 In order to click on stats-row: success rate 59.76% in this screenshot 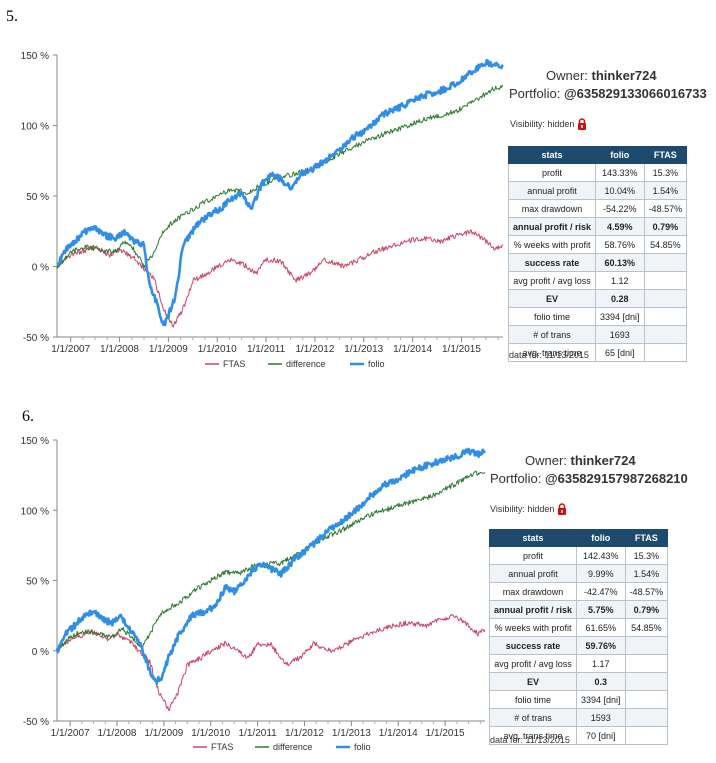, I will do `click(578, 645)`.